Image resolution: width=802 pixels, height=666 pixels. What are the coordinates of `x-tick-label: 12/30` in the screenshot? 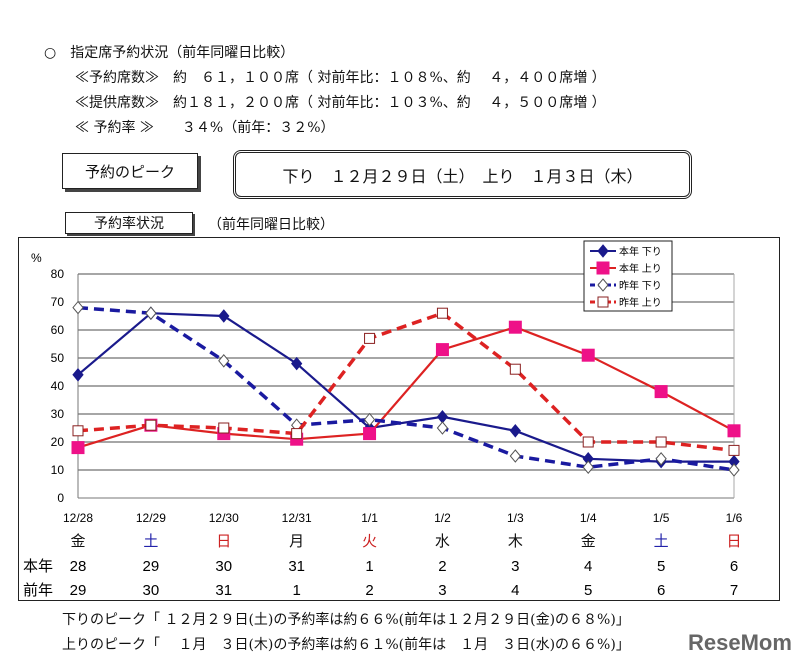 It's located at (224, 518).